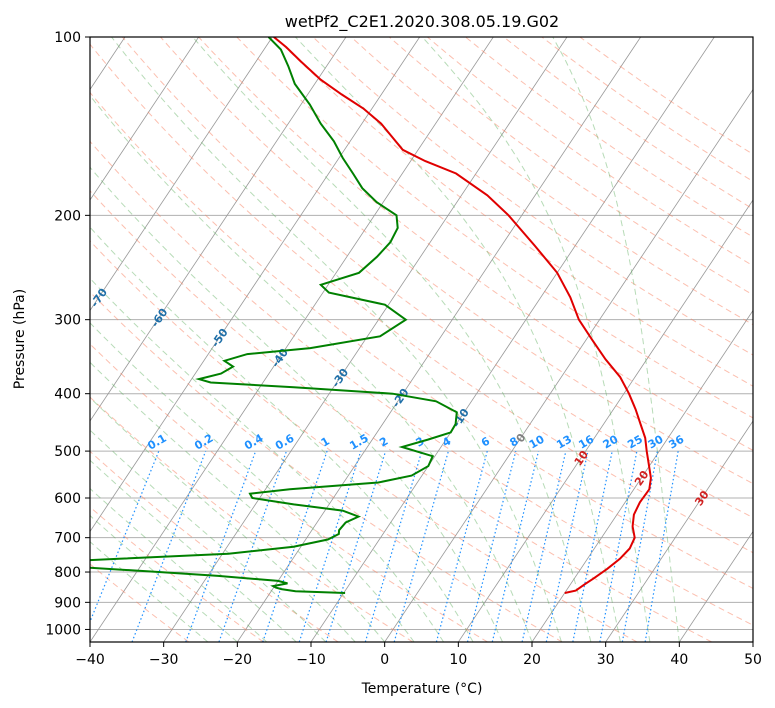 This screenshot has height=708, width=775. I want to click on x-tick-label: 0, so click(384, 660).